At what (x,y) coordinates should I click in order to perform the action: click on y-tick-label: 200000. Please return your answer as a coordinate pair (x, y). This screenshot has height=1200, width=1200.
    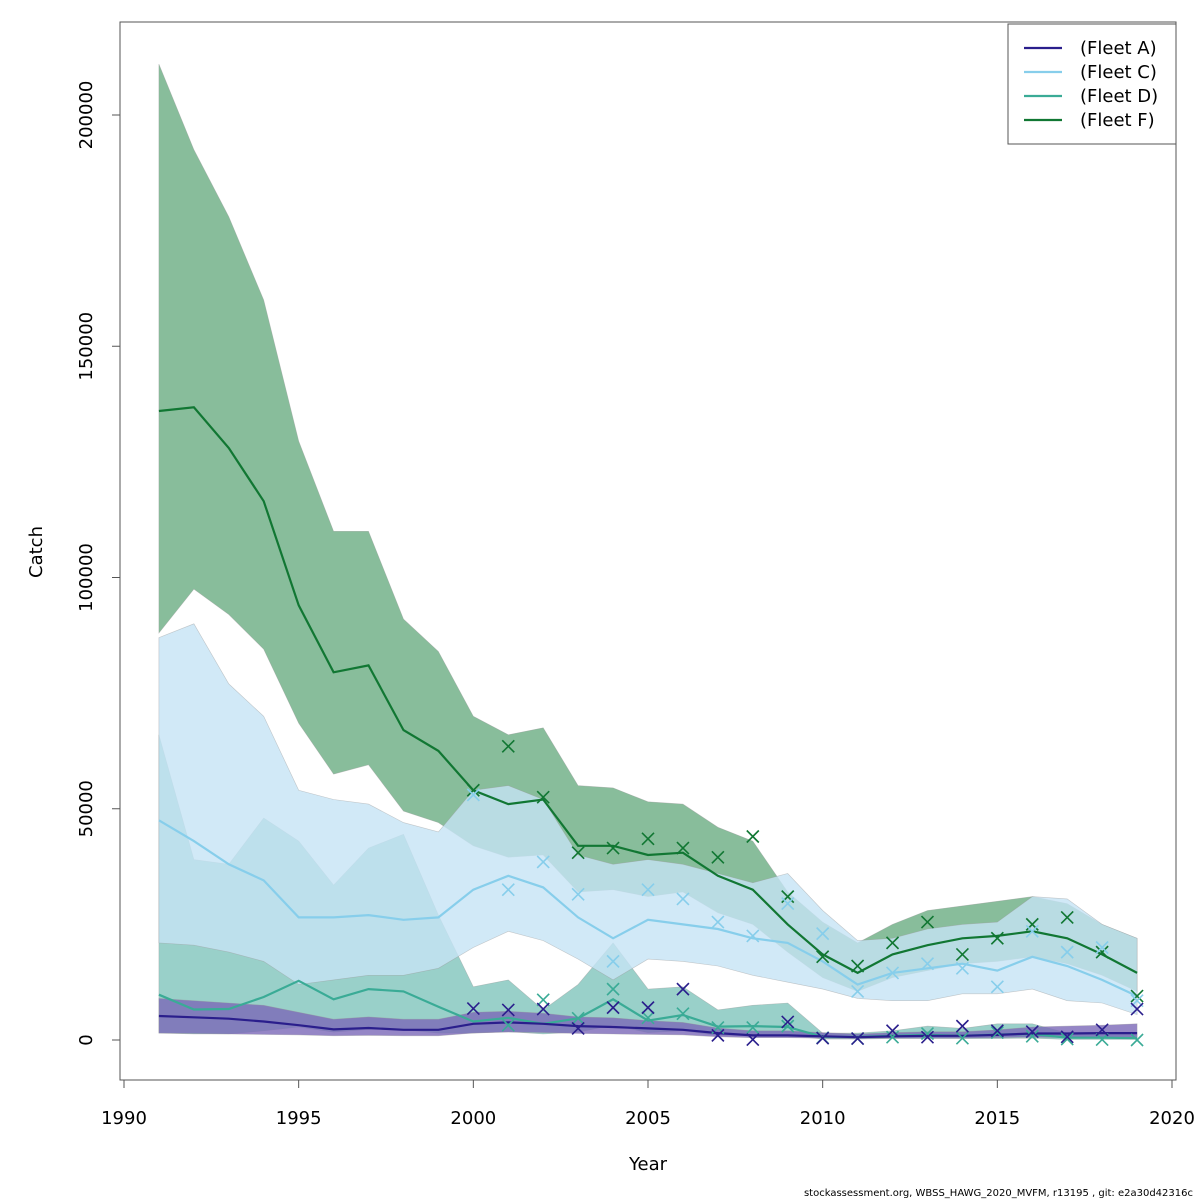
    Looking at the image, I should click on (86, 115).